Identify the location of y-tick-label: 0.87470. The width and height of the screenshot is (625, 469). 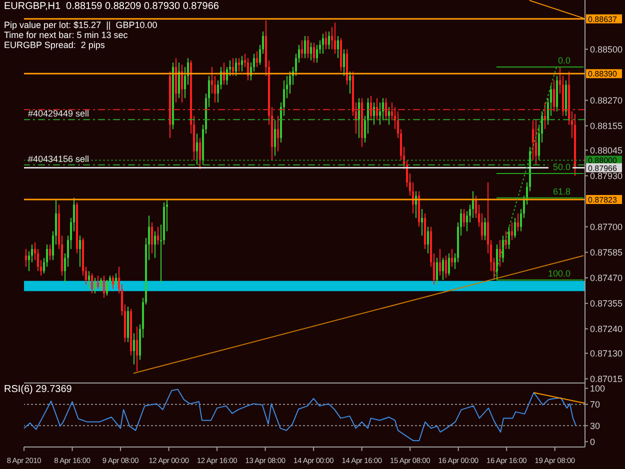
(606, 278).